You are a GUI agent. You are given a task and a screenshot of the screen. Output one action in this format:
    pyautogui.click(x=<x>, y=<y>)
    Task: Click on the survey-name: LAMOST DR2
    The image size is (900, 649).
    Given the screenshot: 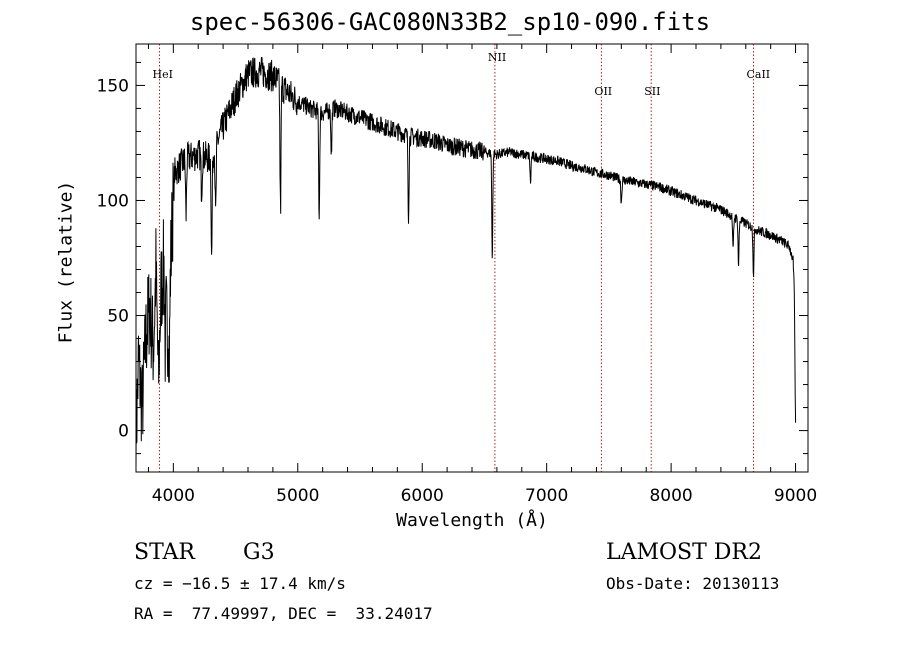 What is the action you would take?
    pyautogui.click(x=684, y=552)
    